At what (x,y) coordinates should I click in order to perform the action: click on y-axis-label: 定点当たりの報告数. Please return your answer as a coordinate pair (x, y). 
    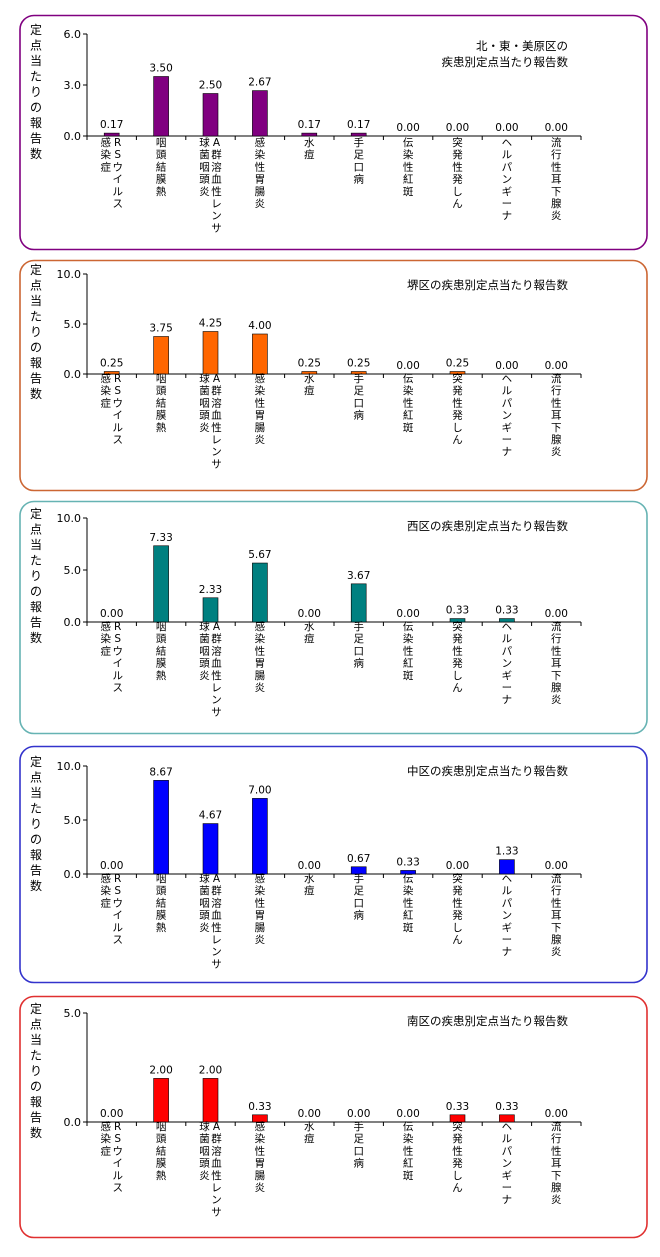
    Looking at the image, I should click on (36, 331).